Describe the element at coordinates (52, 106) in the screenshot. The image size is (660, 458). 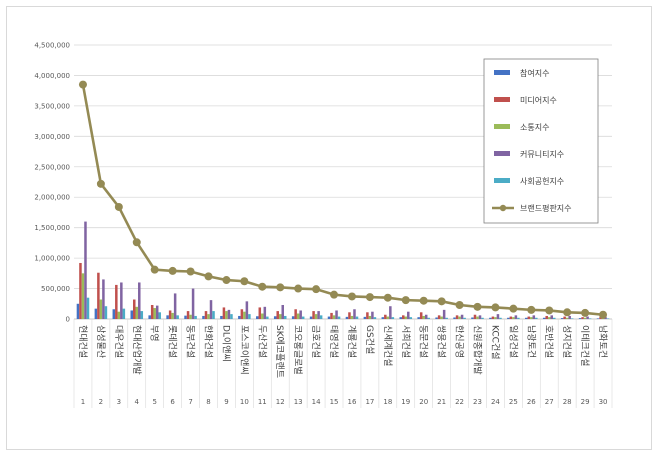
I see `y-tick-label: 3,500,000` at that location.